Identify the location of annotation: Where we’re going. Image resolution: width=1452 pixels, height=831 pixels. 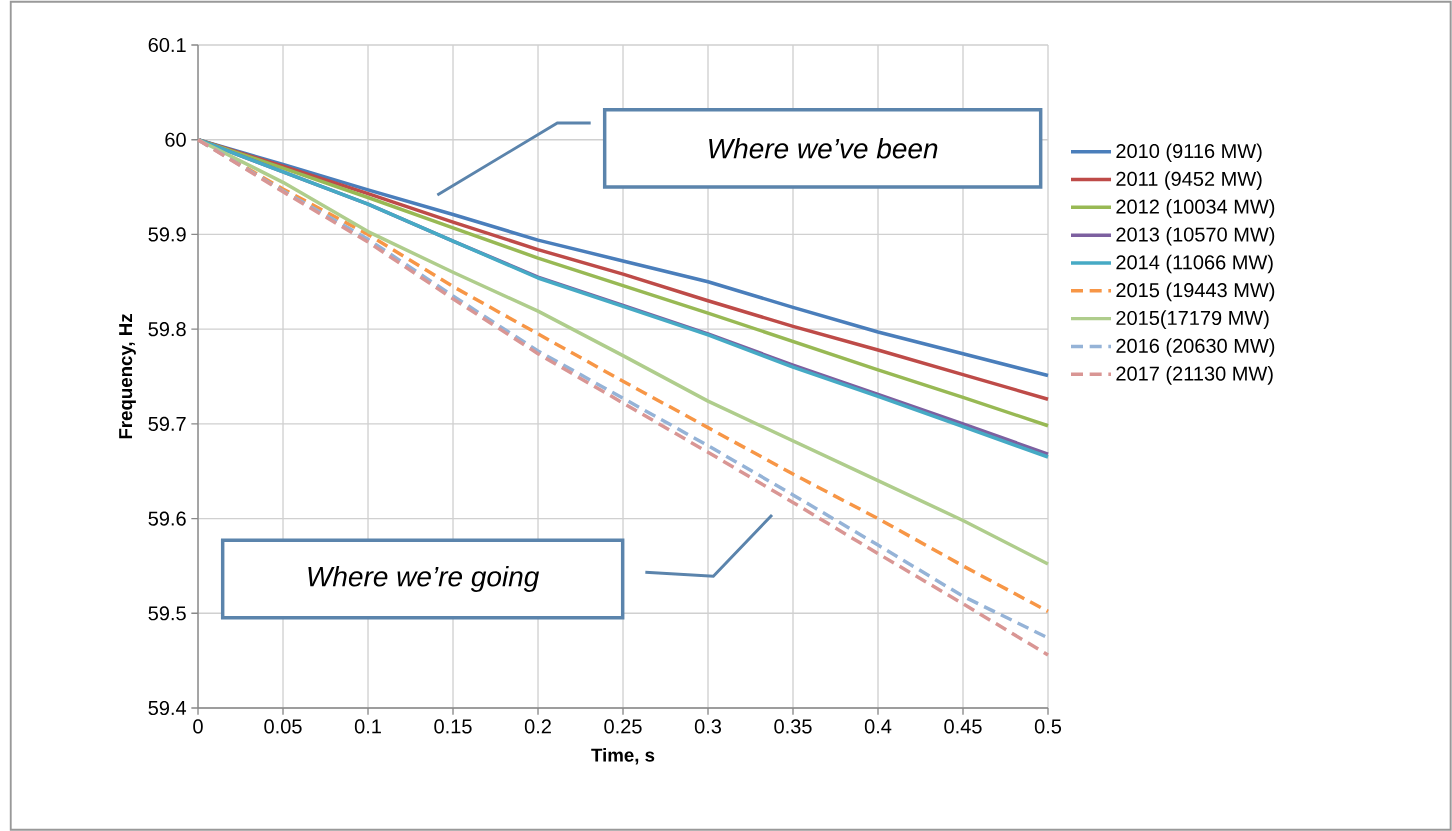
(424, 579).